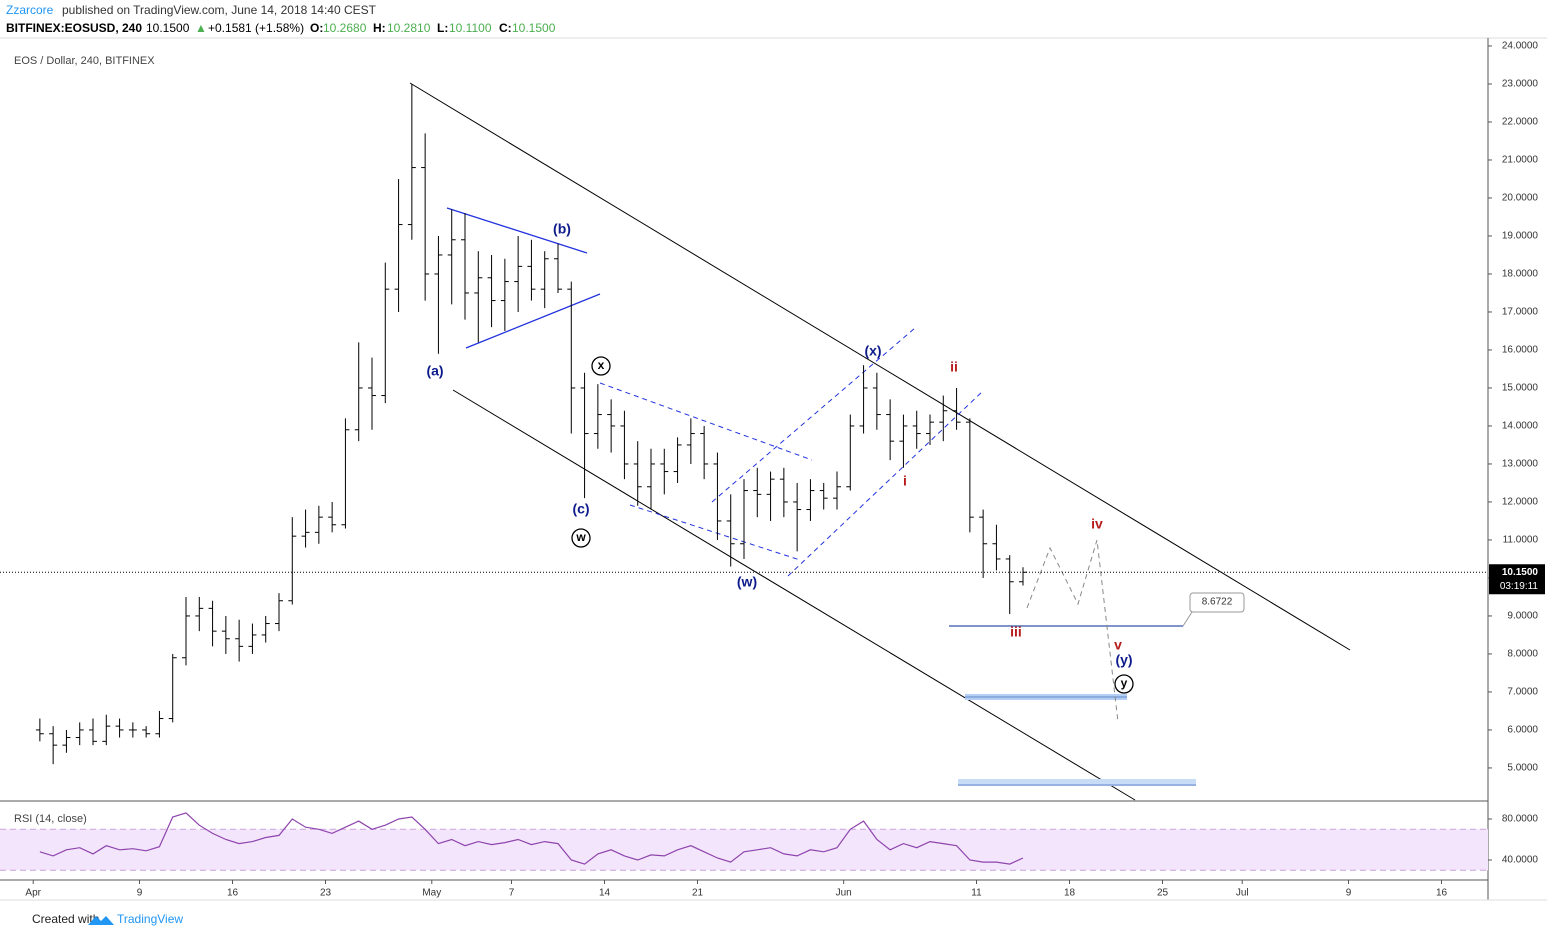 This screenshot has width=1547, height=938. Describe the element at coordinates (1520, 46) in the screenshot. I see `y-tick-label: 24.0000` at that location.